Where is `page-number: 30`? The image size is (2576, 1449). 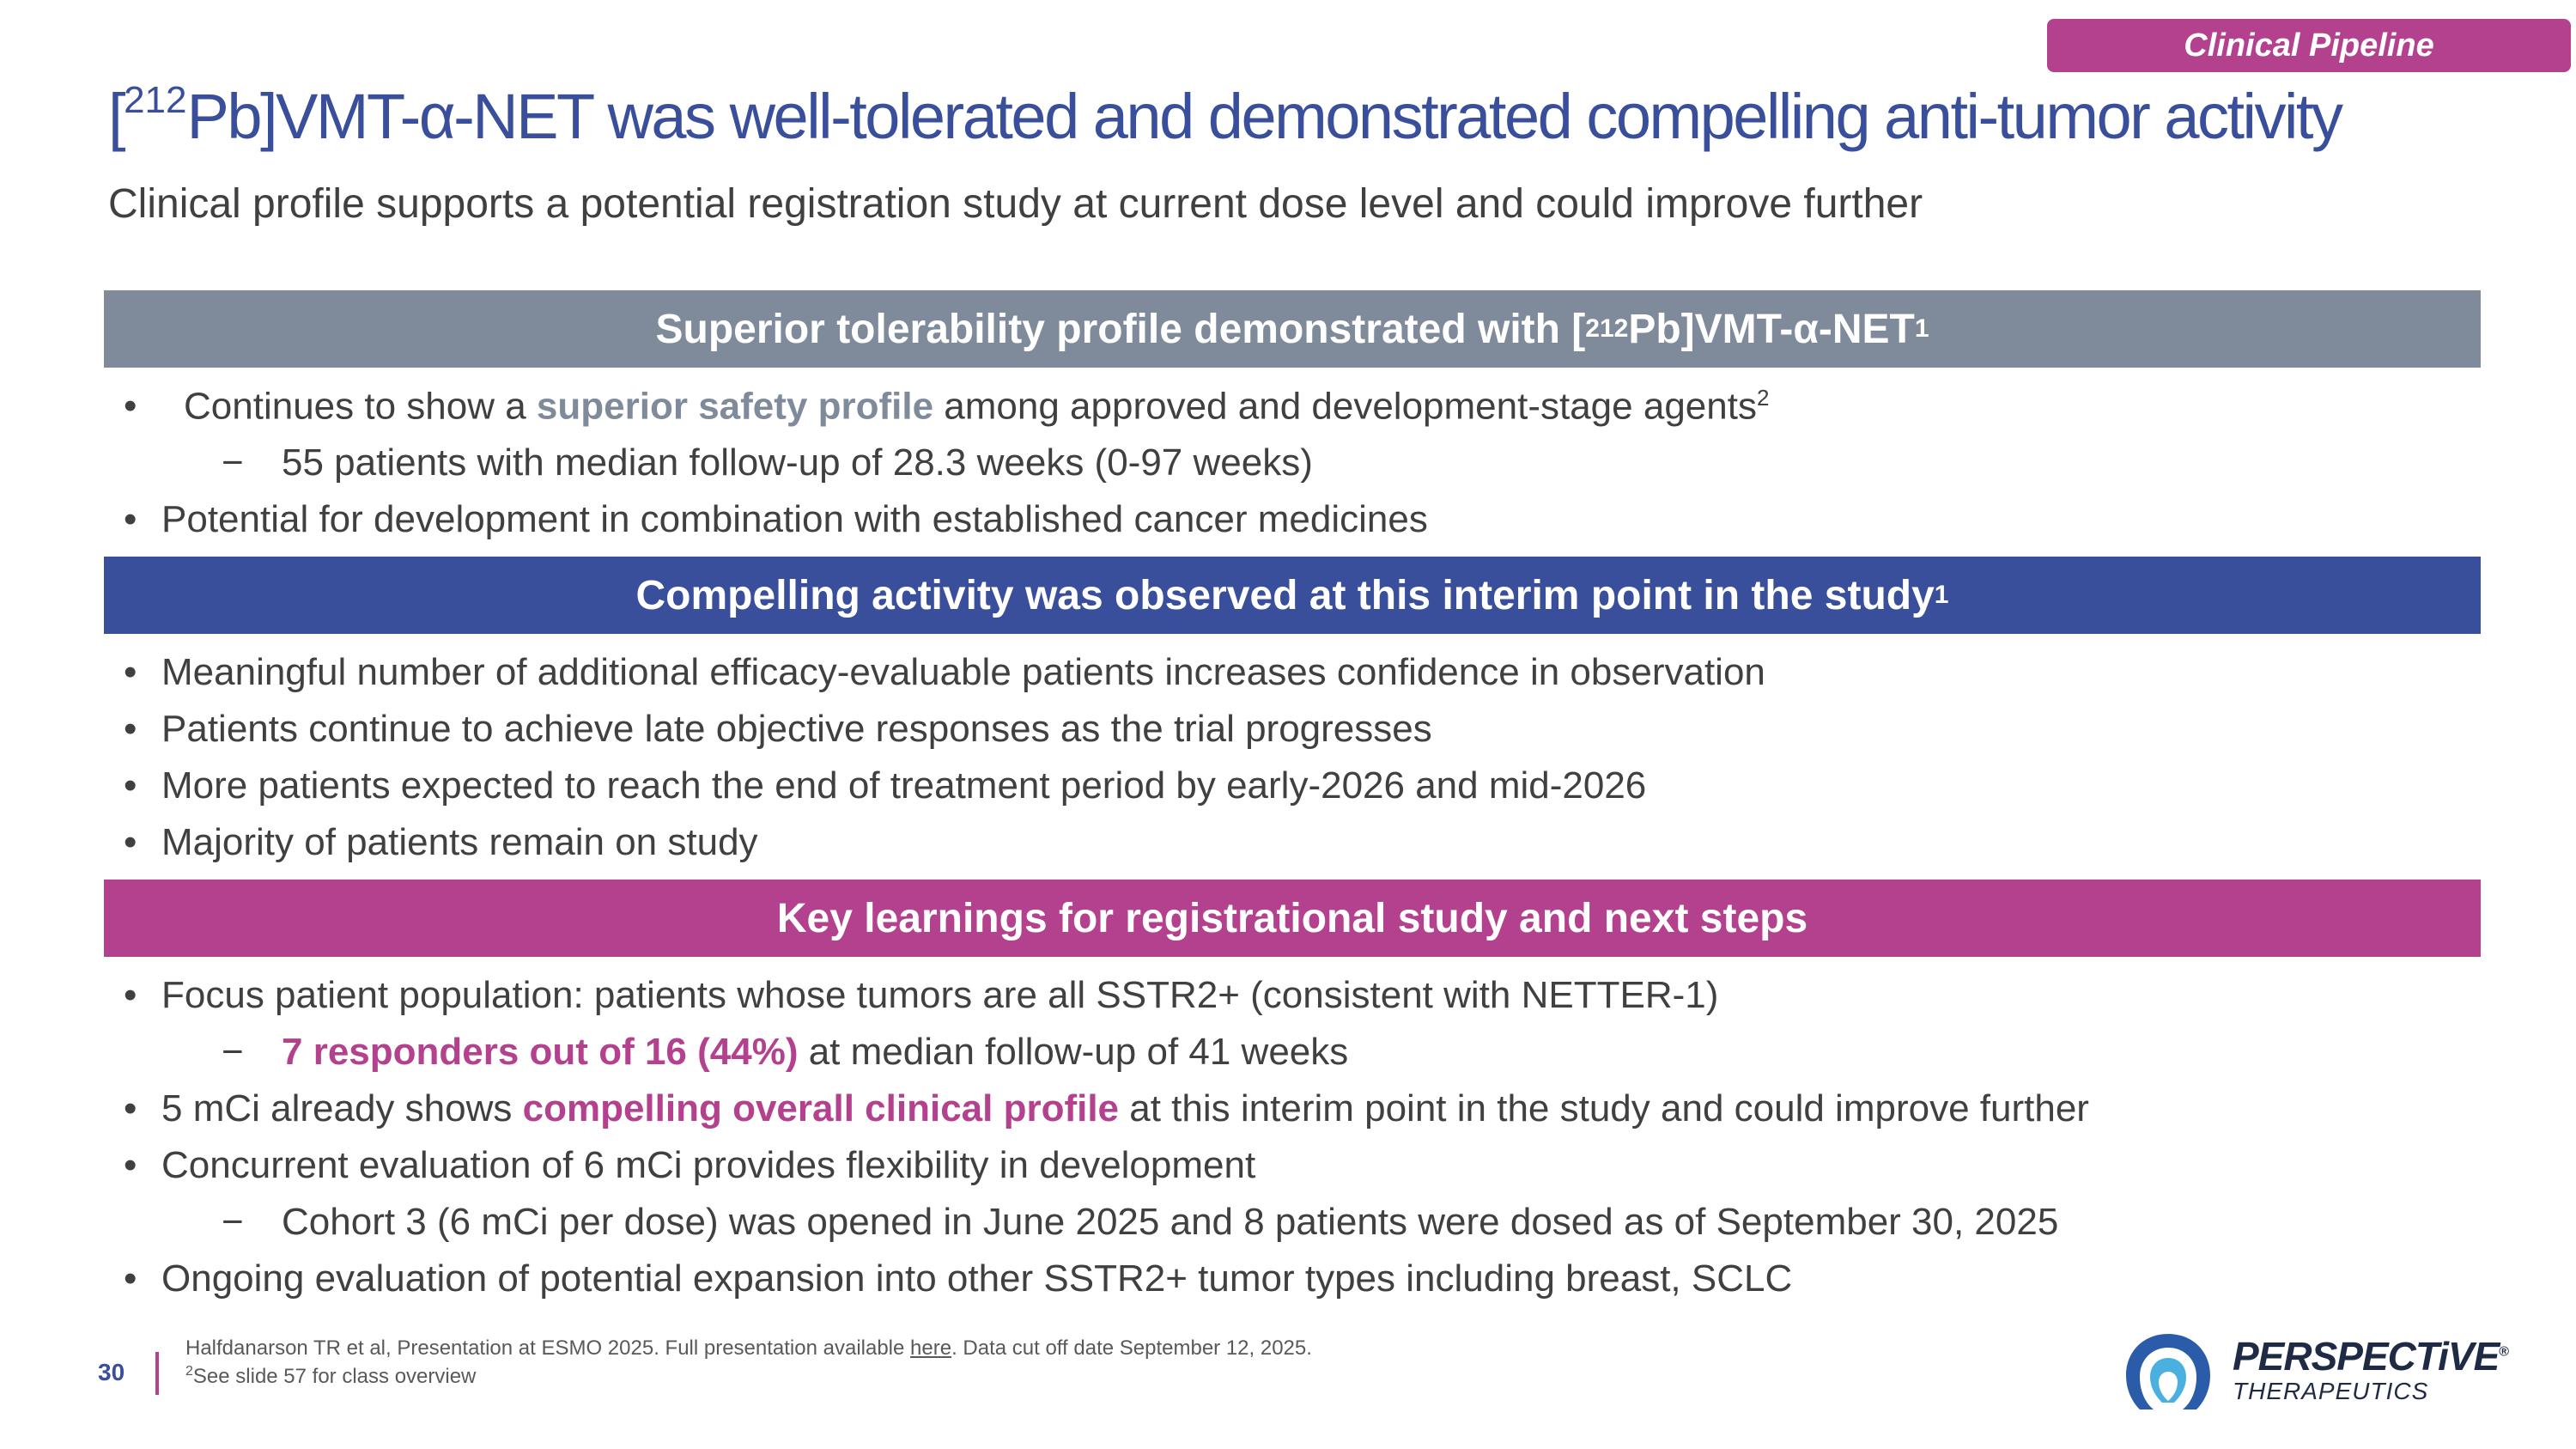 page-number: 30 is located at coordinates (112, 1372).